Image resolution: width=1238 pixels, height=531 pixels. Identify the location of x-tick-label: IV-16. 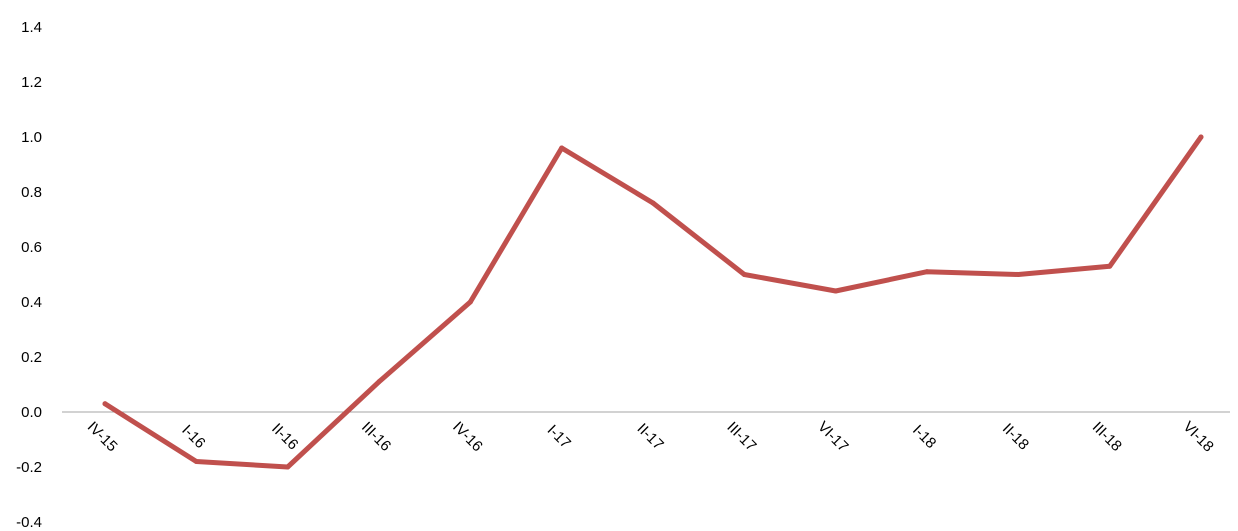
(467, 436).